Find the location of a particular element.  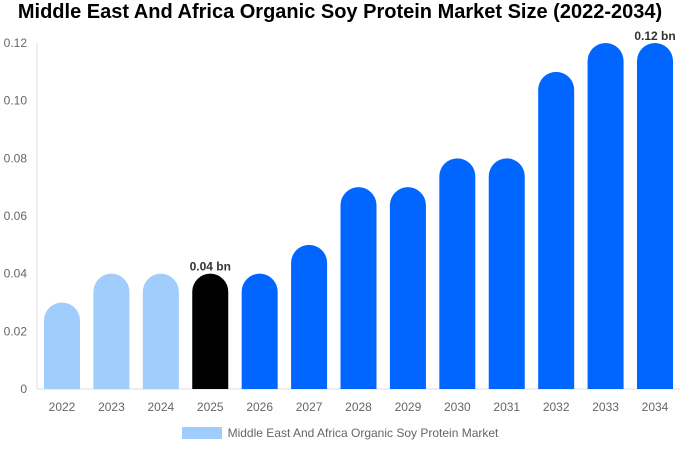

y-tick-label: 0.08 is located at coordinates (16, 158).